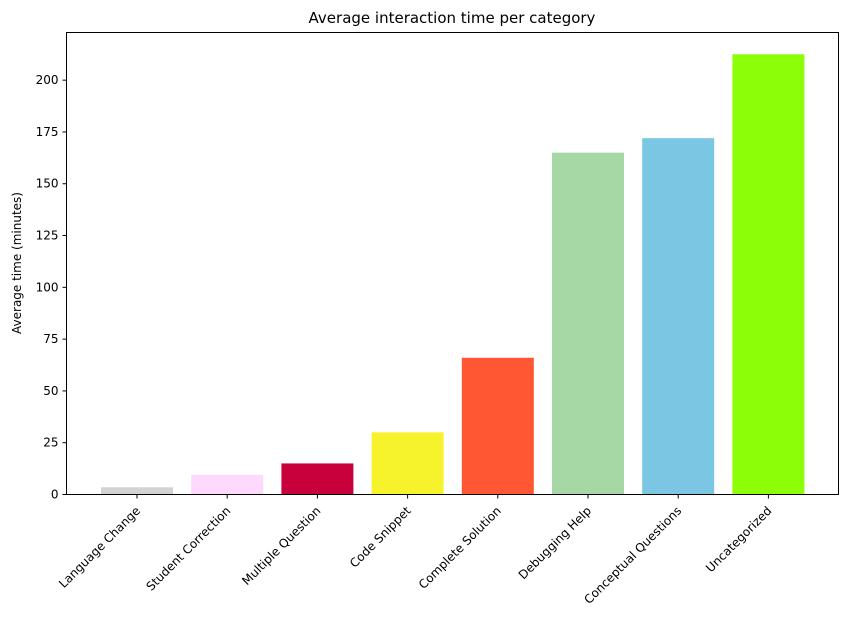 Image resolution: width=850 pixels, height=631 pixels. I want to click on bar-multiple-question, so click(317, 479).